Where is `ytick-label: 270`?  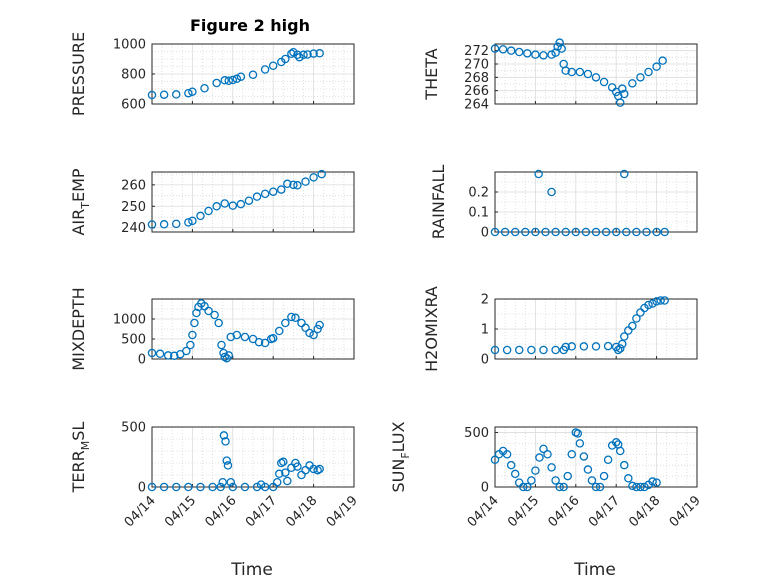 ytick-label: 270 is located at coordinates (476, 65).